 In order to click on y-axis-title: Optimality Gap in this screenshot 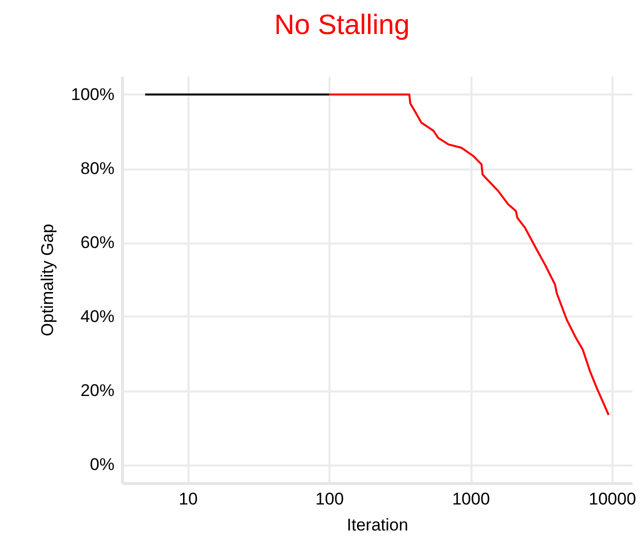, I will do `click(48, 280)`.